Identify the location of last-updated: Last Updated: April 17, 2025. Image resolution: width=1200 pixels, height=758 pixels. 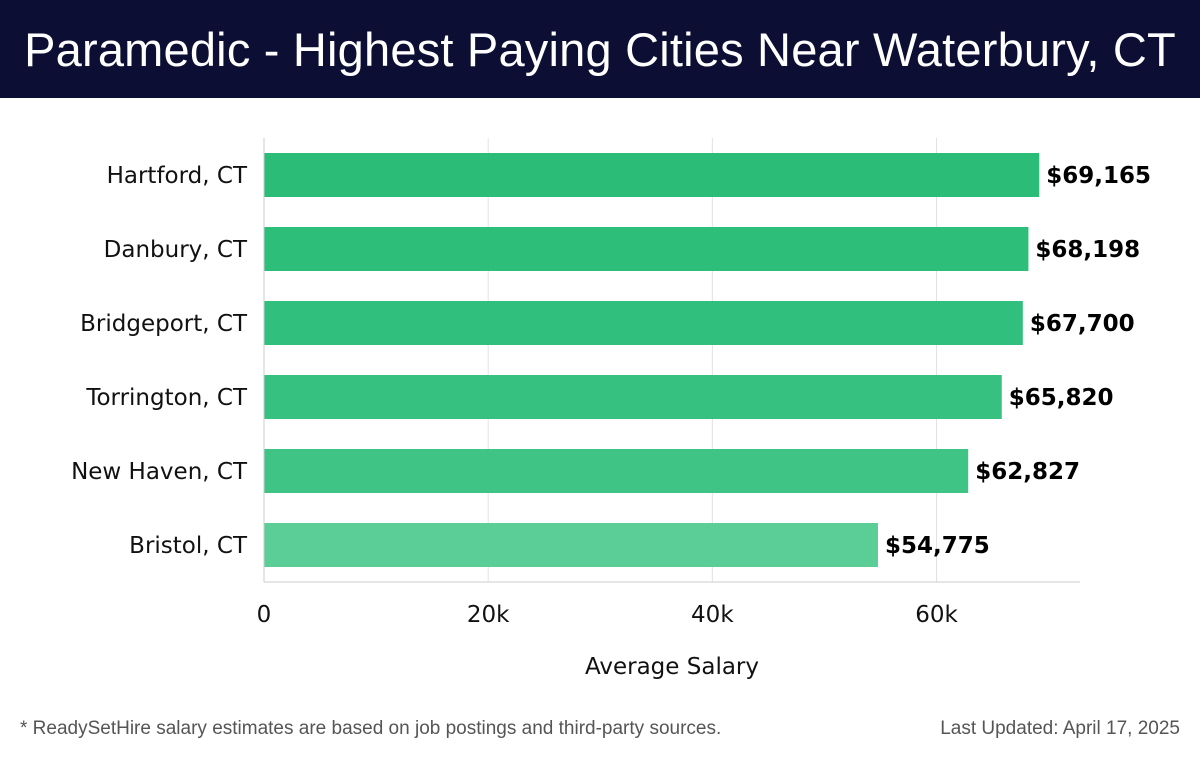
(1060, 728).